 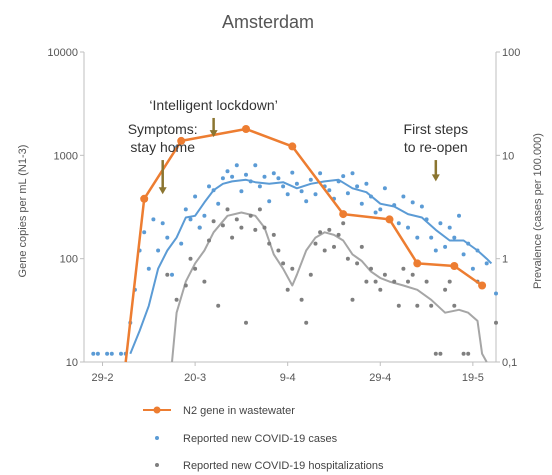 What do you see at coordinates (269, 466) in the screenshot?
I see `legend-item-hospitalizations: Reported new COVID-19 hospitalizations` at bounding box center [269, 466].